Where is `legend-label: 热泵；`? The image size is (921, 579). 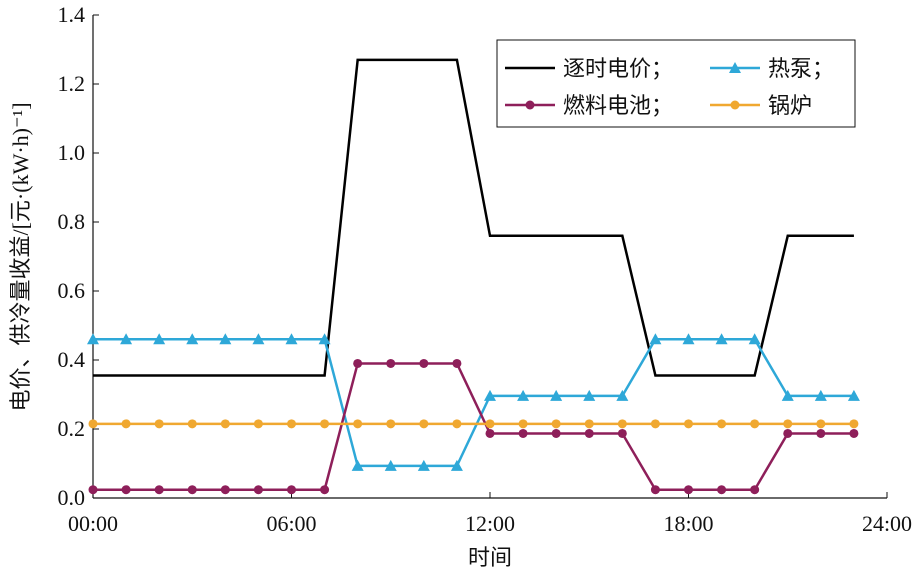 legend-label: 热泵； is located at coordinates (801, 68).